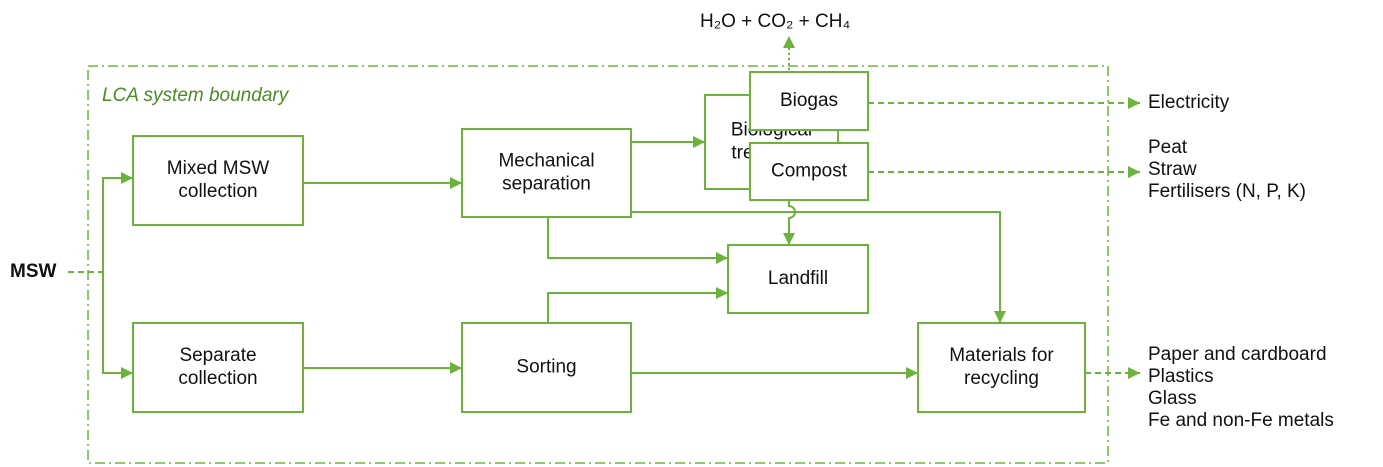  I want to click on output-label: Electricity, so click(1189, 102).